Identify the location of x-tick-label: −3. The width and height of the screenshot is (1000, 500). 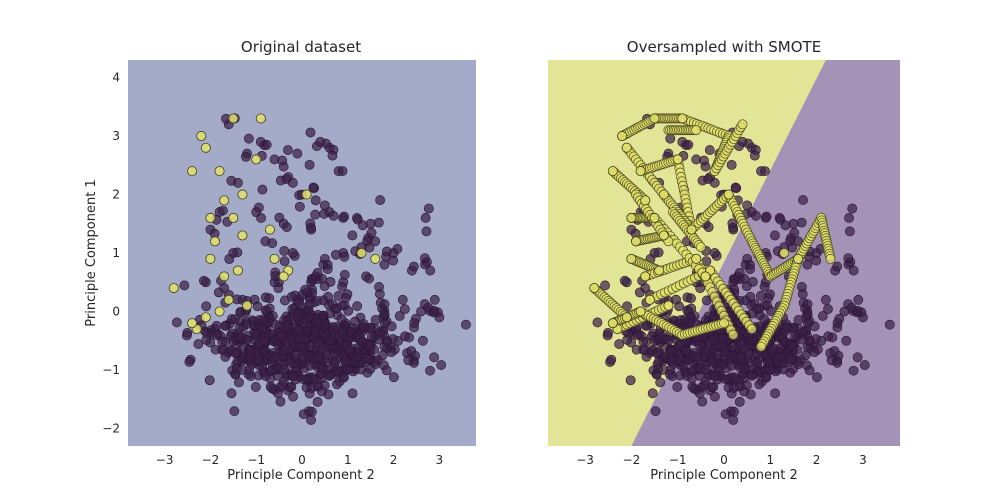
(585, 460).